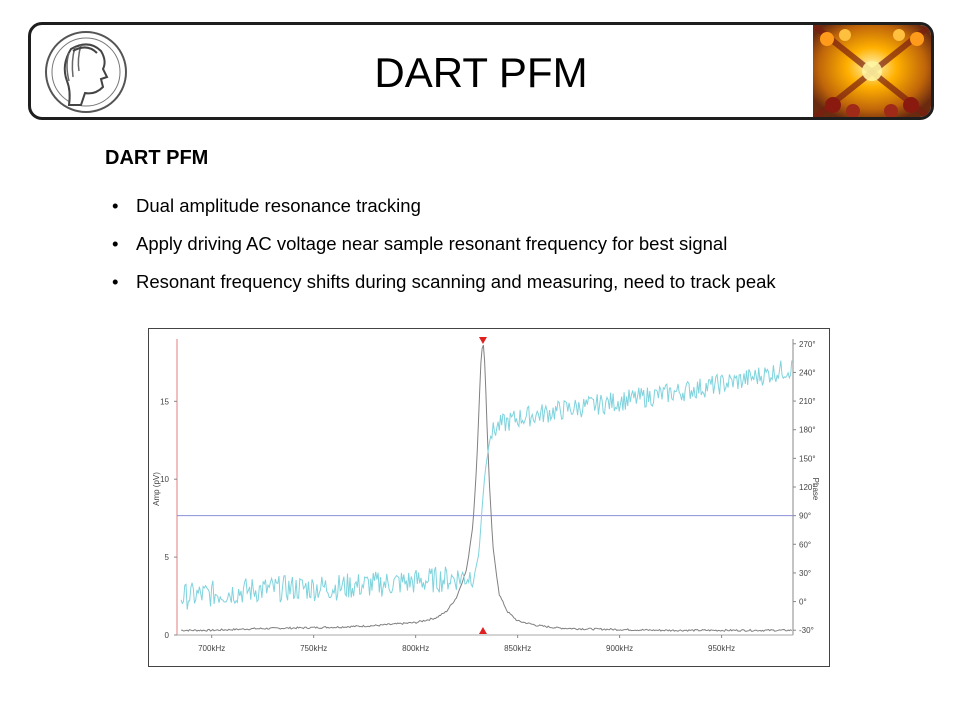  I want to click on resonance-marker-top, so click(482, 340).